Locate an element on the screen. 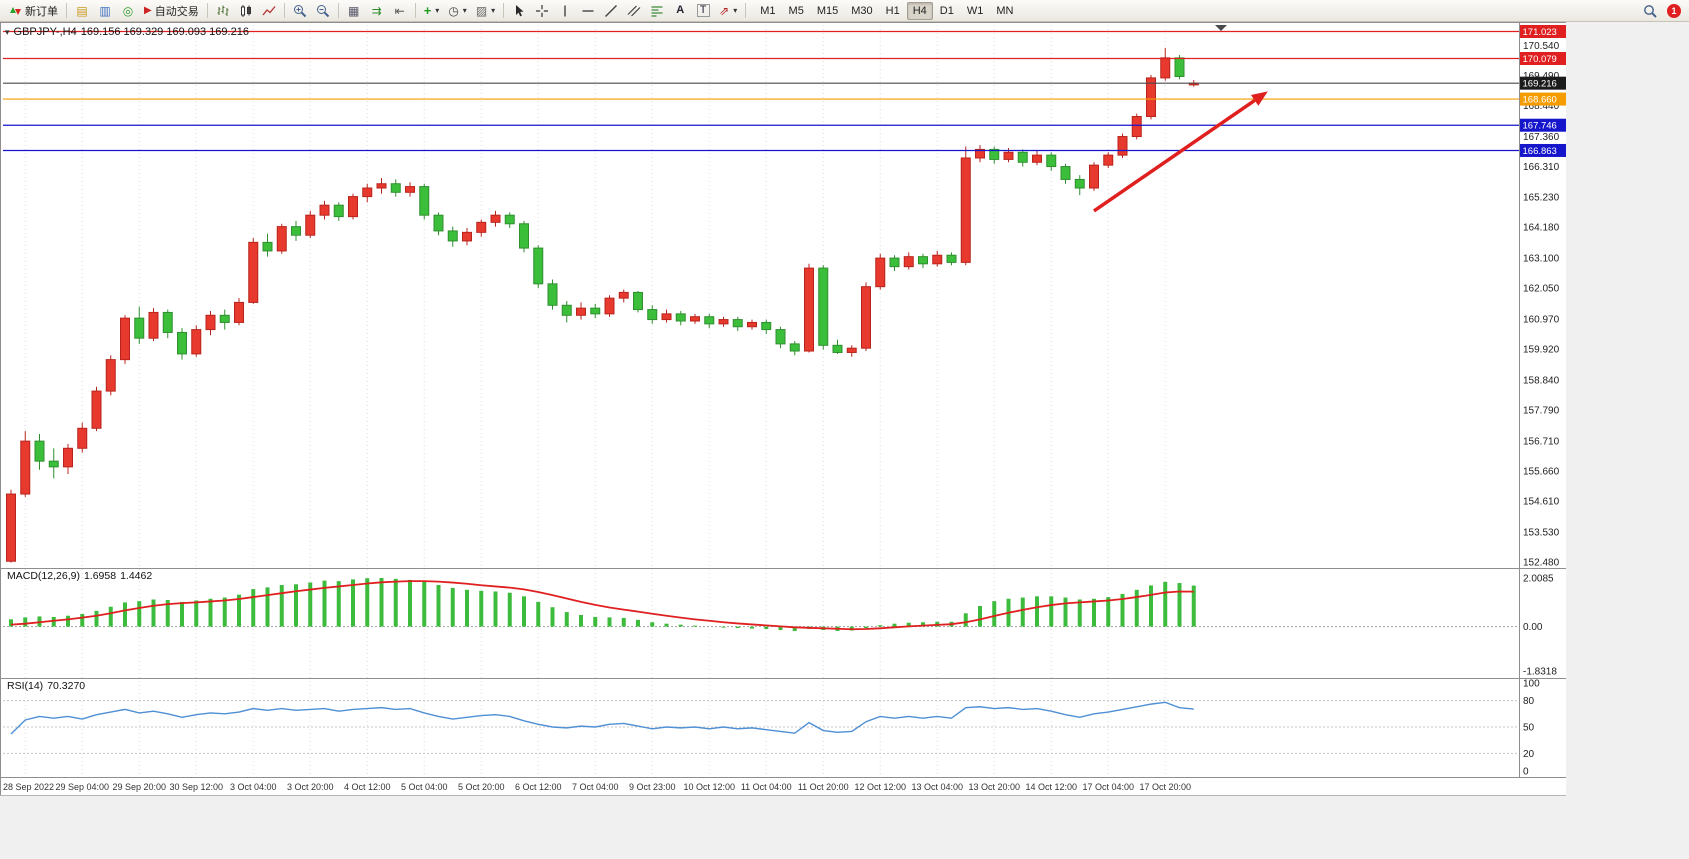 Image resolution: width=1689 pixels, height=859 pixels. price-tick: 168.440 is located at coordinates (1541, 106).